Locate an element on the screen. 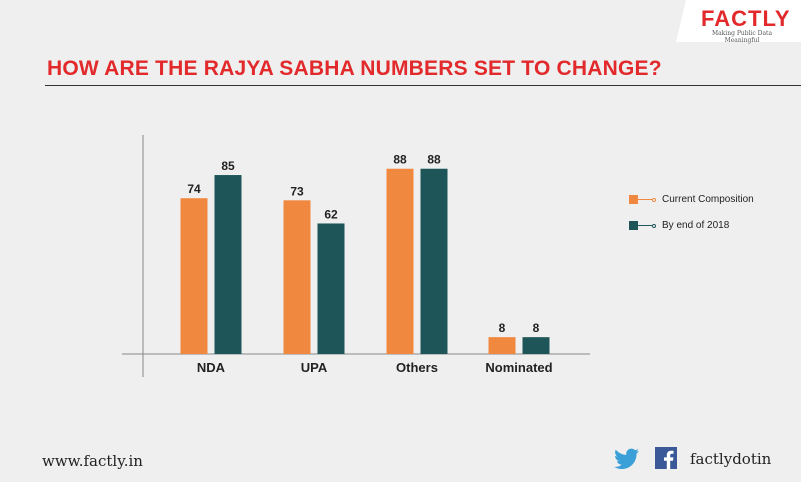 This screenshot has width=801, height=482. data-label-nominated-series-1: 8 is located at coordinates (502, 328).